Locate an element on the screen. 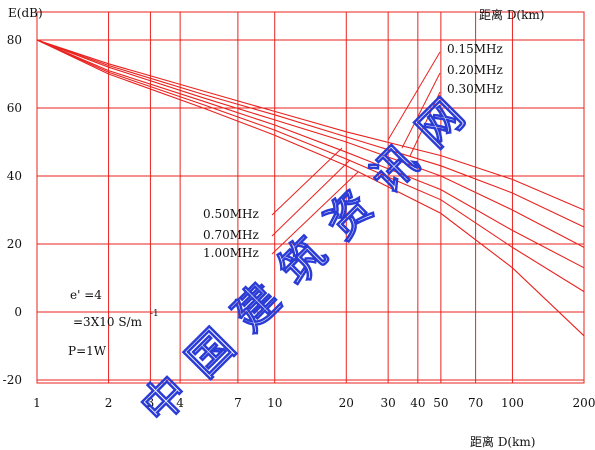 The image size is (595, 450). y-tick-label: 0 is located at coordinates (18, 312).